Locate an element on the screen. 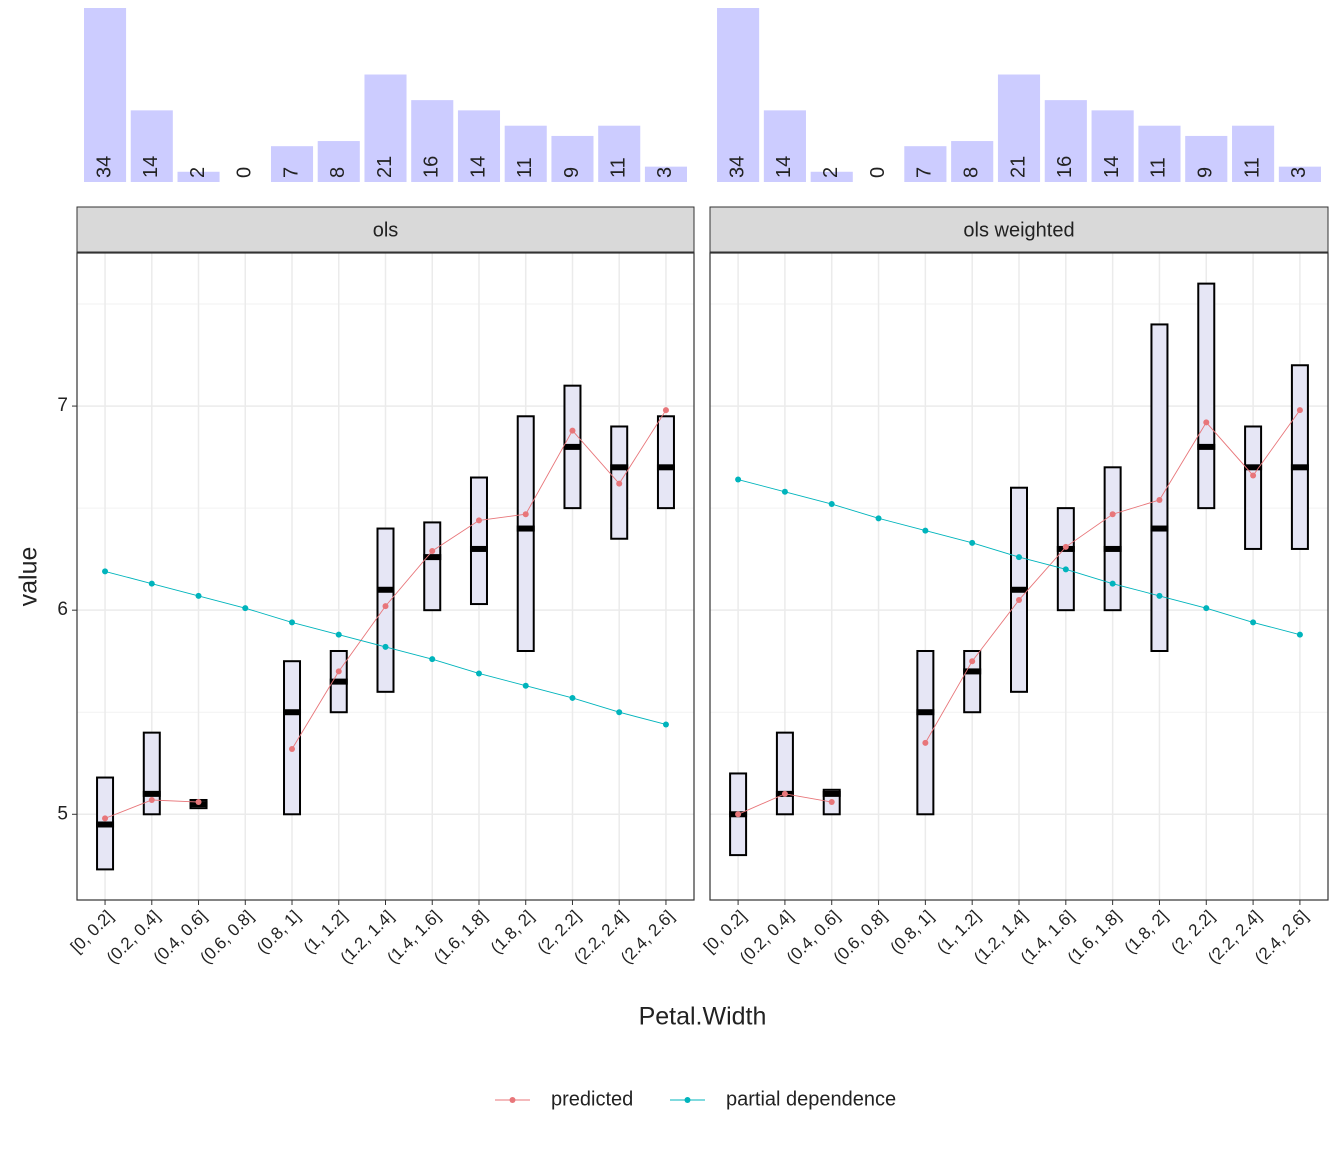  panel-title: ols weighted is located at coordinates (1018, 230).